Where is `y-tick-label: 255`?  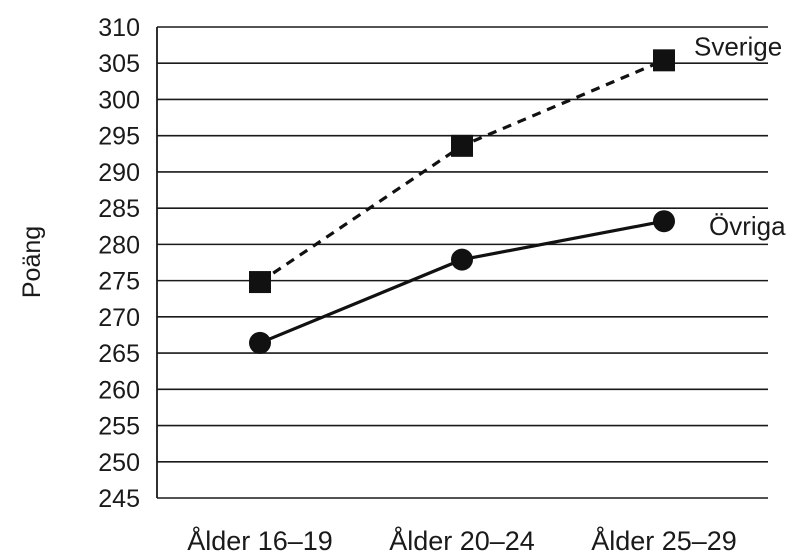 y-tick-label: 255 is located at coordinates (119, 427).